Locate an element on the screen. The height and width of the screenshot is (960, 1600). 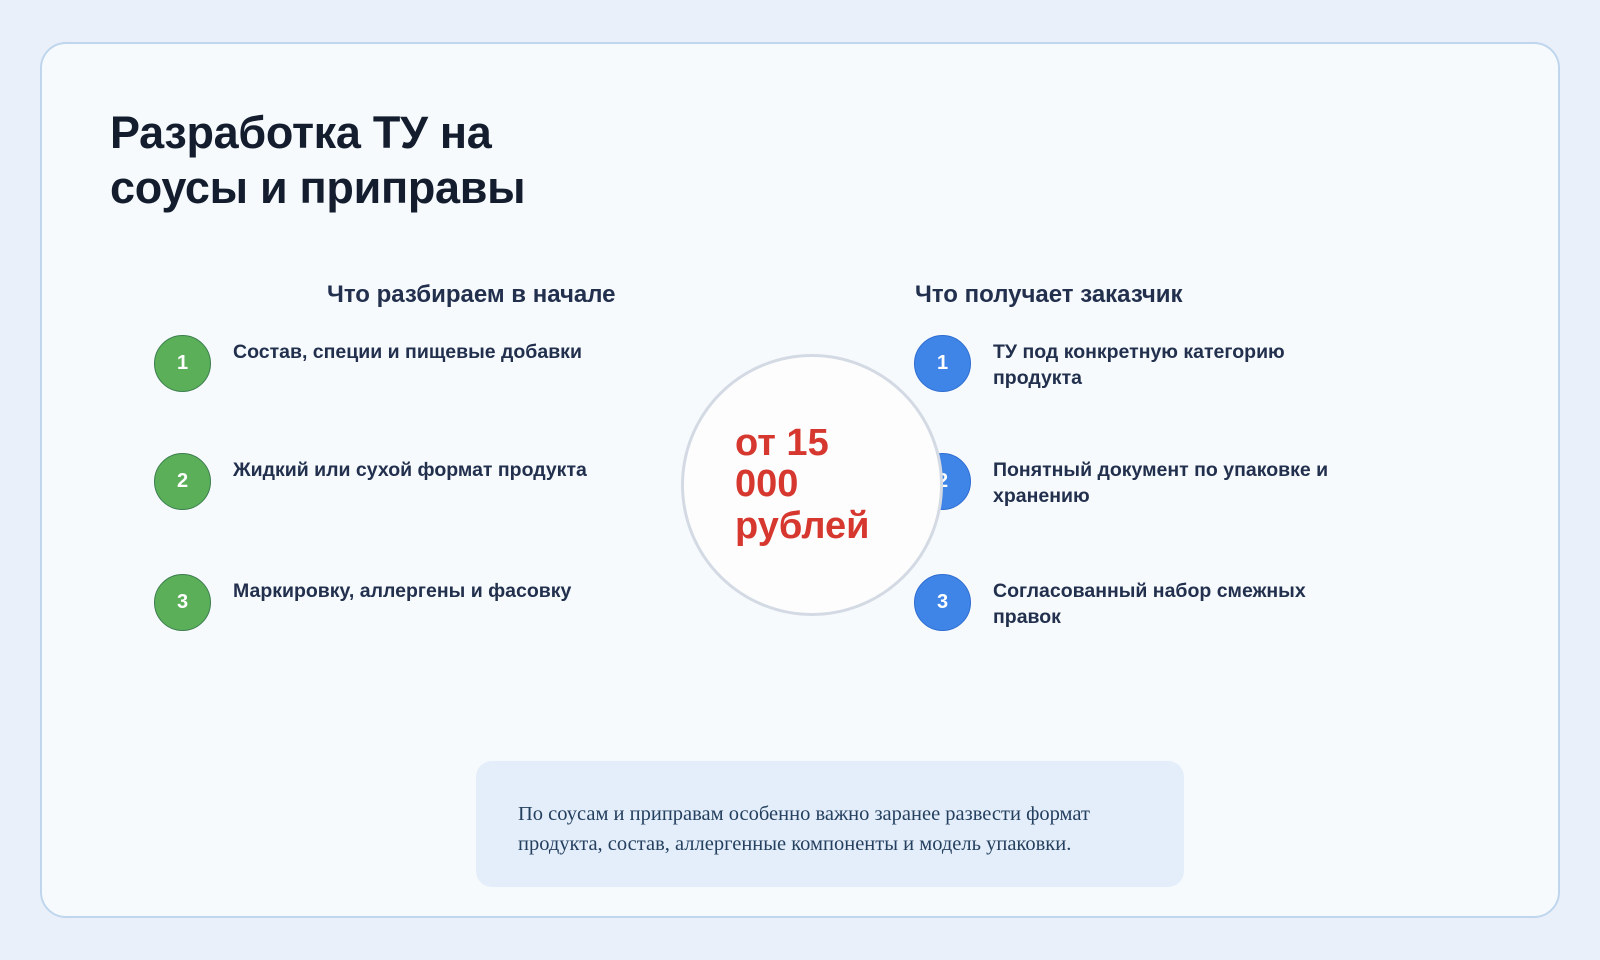
bullet-number-badge: 2 is located at coordinates (182, 481).